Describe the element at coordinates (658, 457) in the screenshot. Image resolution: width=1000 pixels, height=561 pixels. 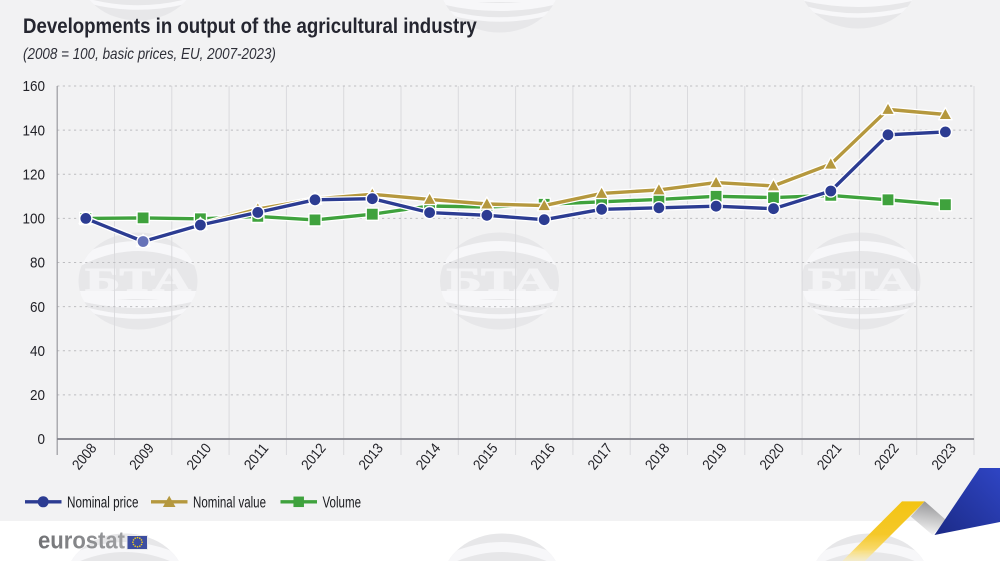
I see `svg-text: 2018` at that location.